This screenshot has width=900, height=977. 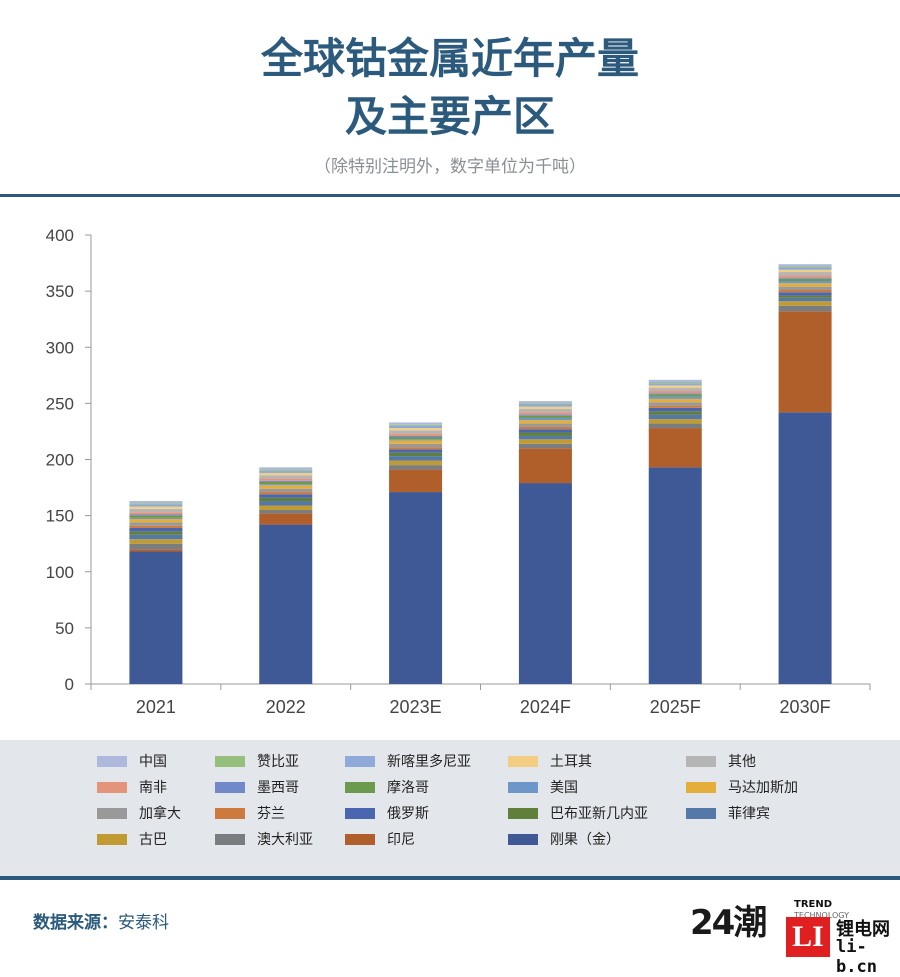 I want to click on logo-trend-text: TREND, so click(x=813, y=904).